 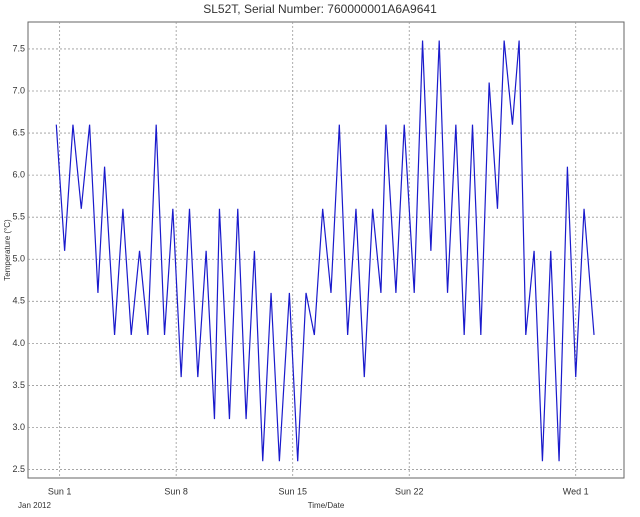 I want to click on y-tick-label: 7.5, so click(x=18, y=48).